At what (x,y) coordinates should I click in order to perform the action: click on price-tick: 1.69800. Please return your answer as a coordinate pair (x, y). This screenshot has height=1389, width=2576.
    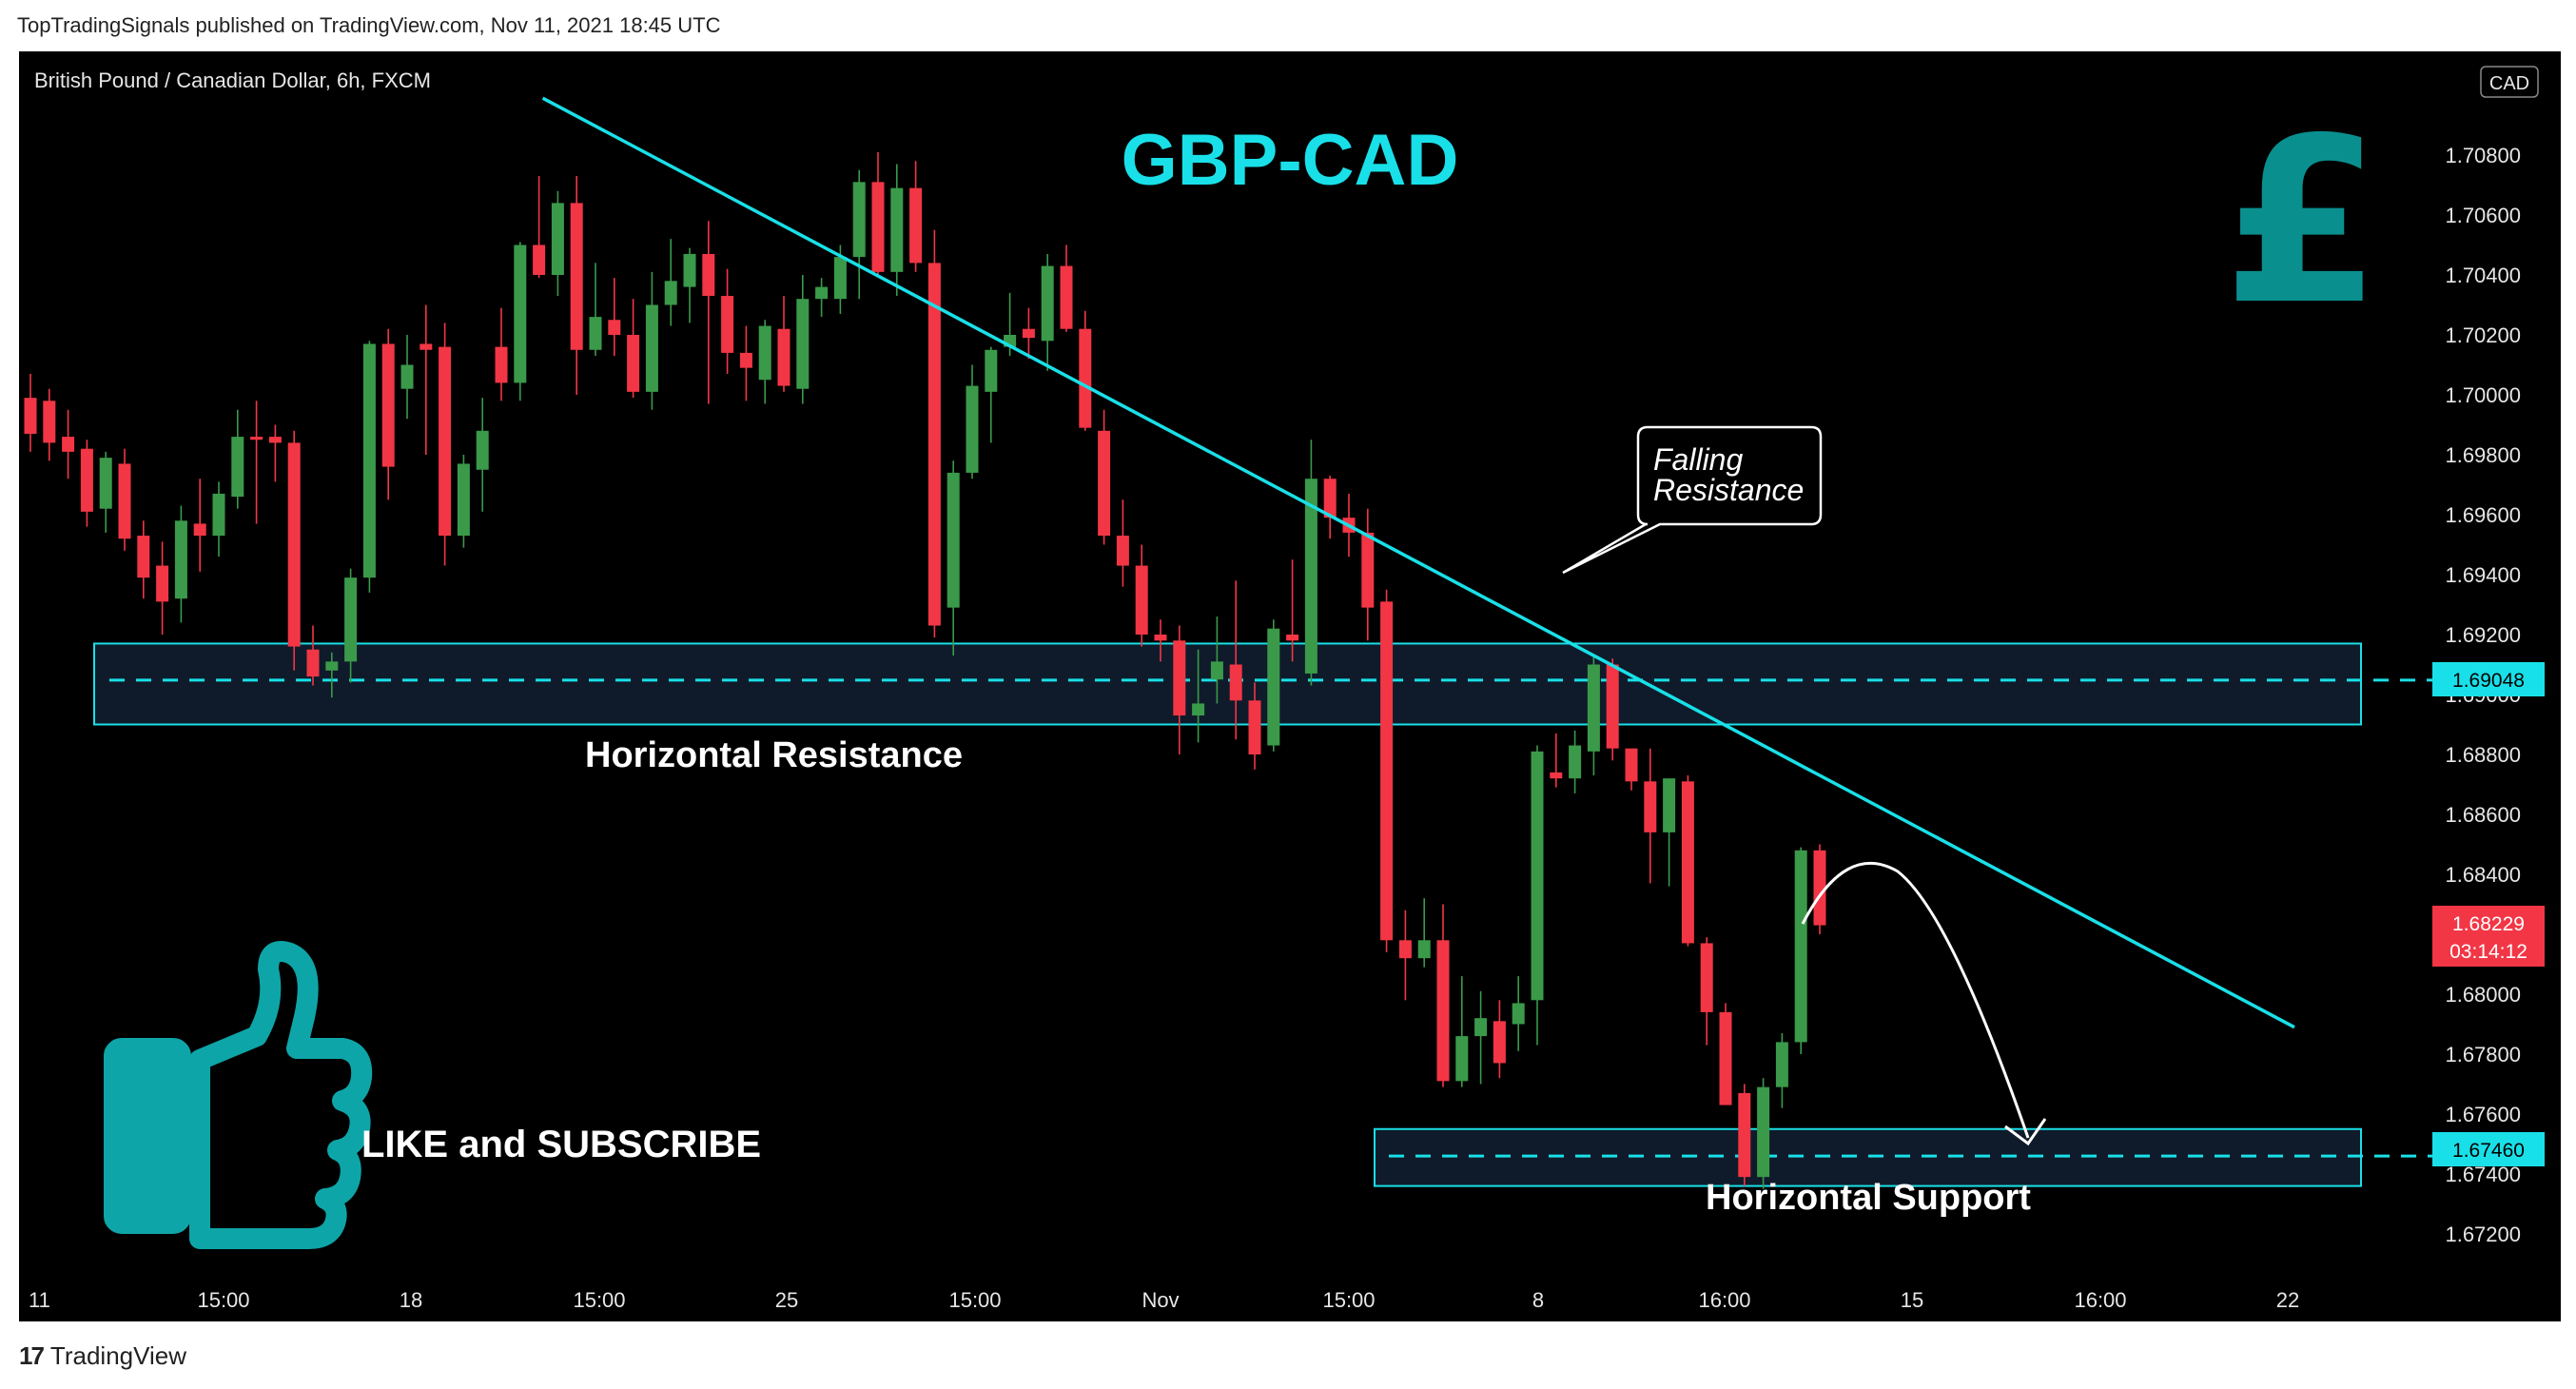
    Looking at the image, I should click on (2483, 455).